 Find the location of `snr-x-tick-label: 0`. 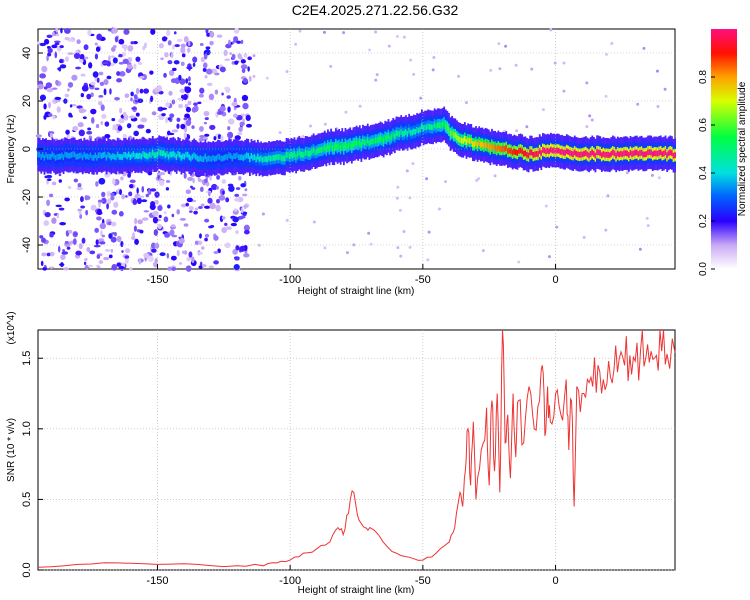

snr-x-tick-label: 0 is located at coordinates (556, 581).